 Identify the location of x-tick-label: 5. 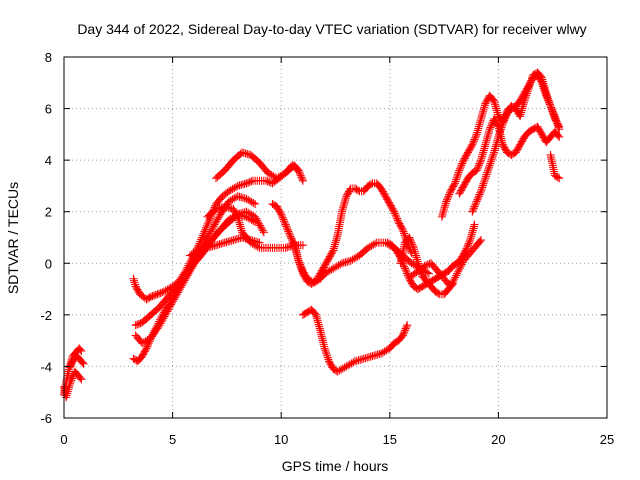
(172, 439).